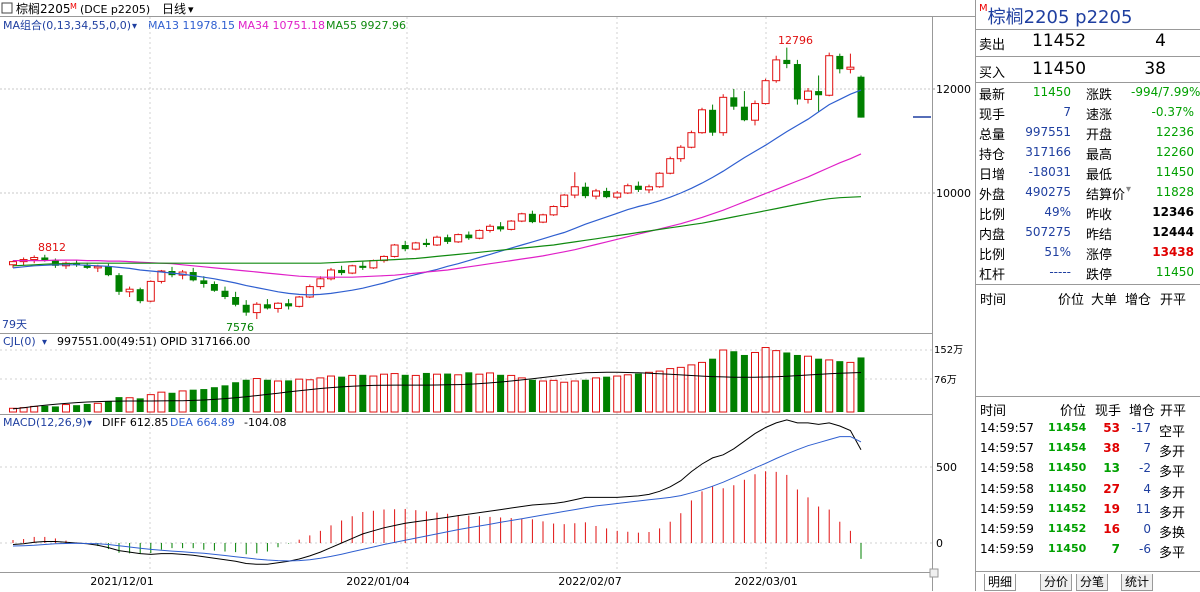  Describe the element at coordinates (115, 9) in the screenshot. I see `chart-exchange: (DCE p2205)` at that location.